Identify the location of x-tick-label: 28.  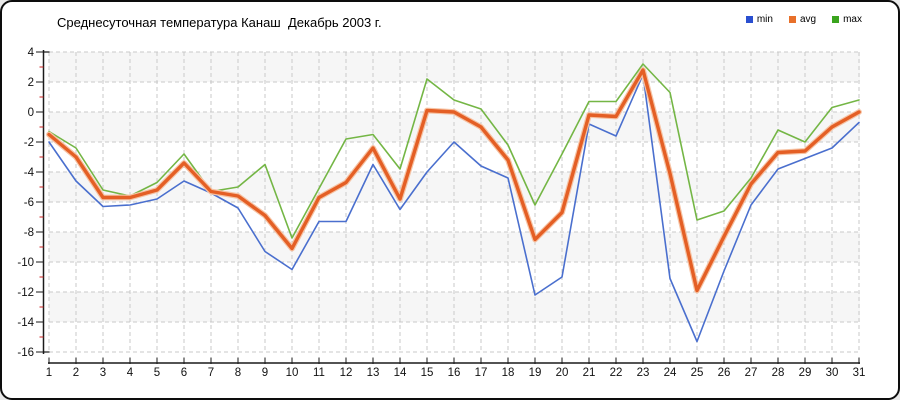
(778, 373).